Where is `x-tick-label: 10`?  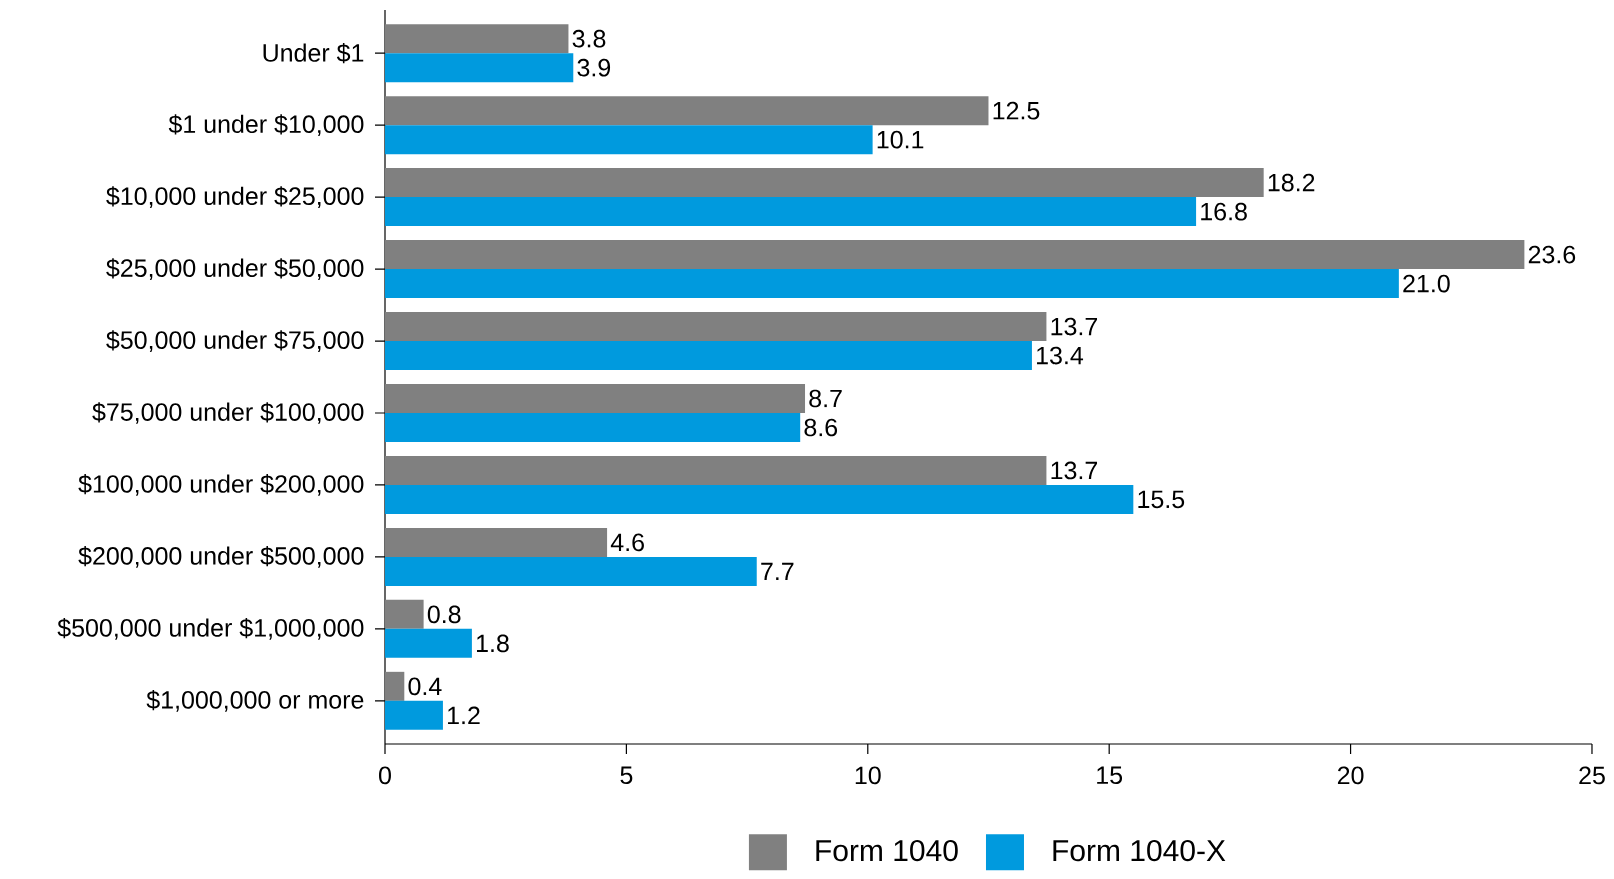 x-tick-label: 10 is located at coordinates (868, 775).